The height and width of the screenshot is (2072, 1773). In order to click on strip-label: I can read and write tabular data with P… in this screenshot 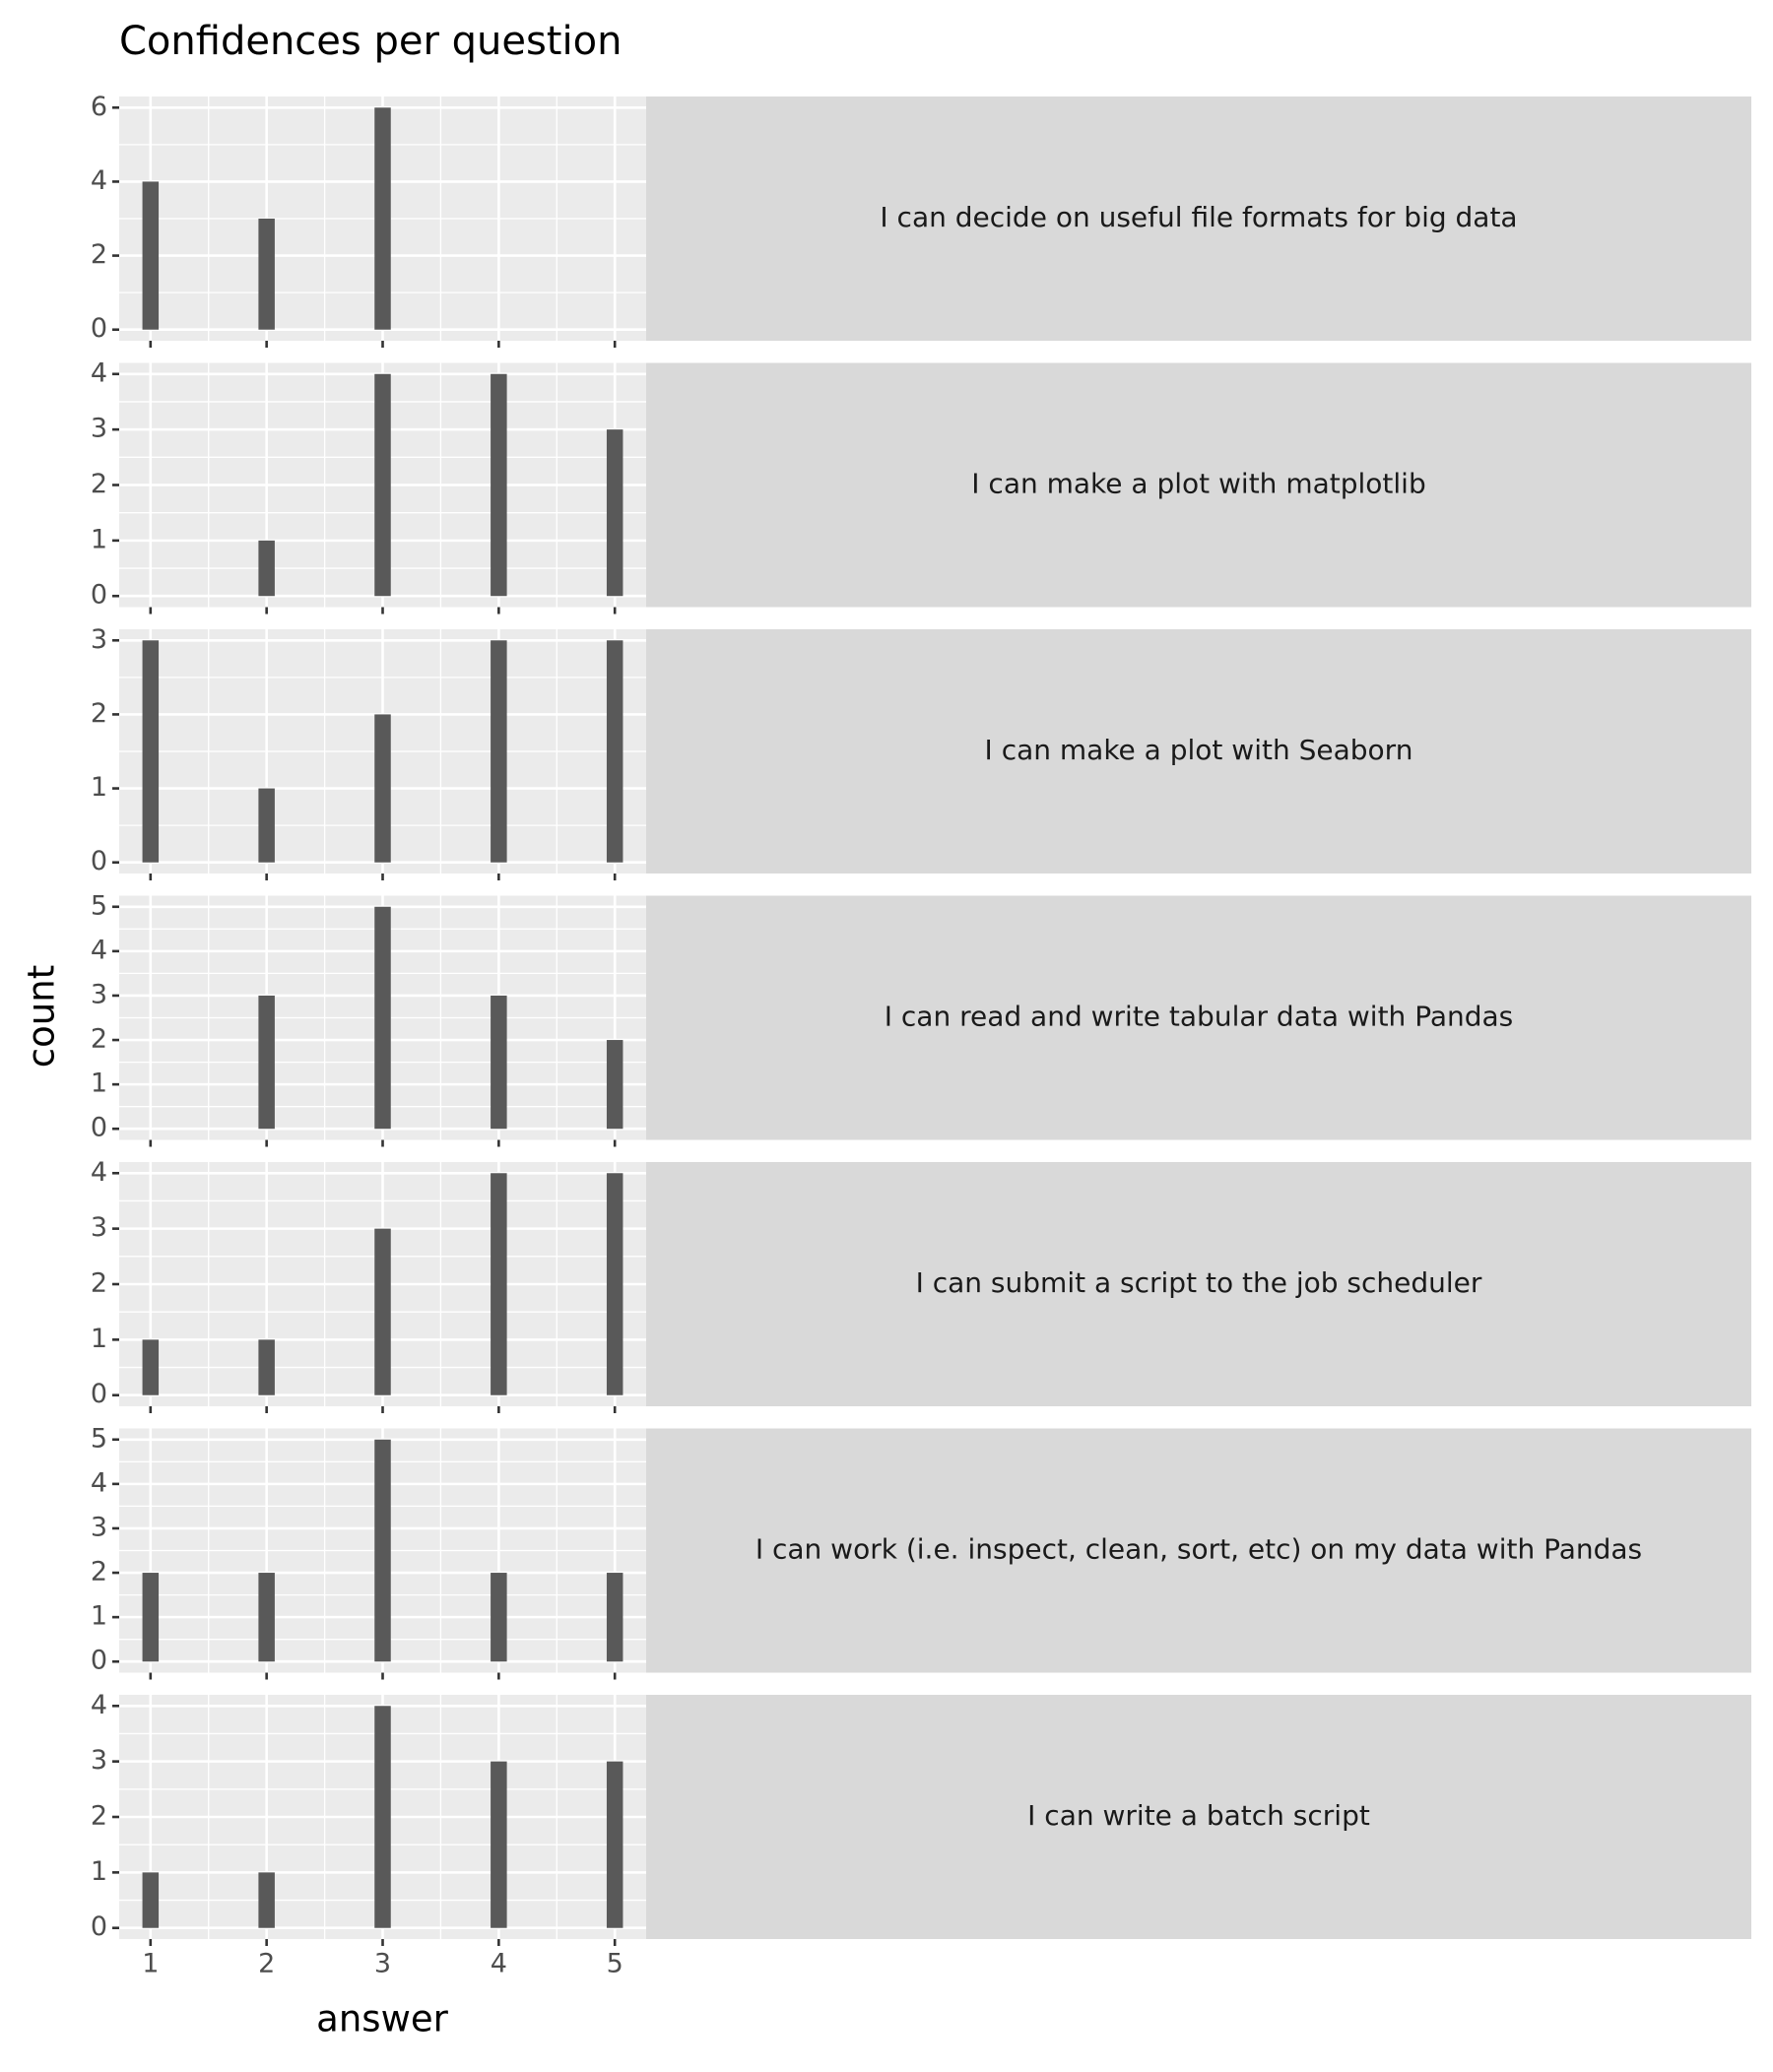, I will do `click(1199, 1017)`.